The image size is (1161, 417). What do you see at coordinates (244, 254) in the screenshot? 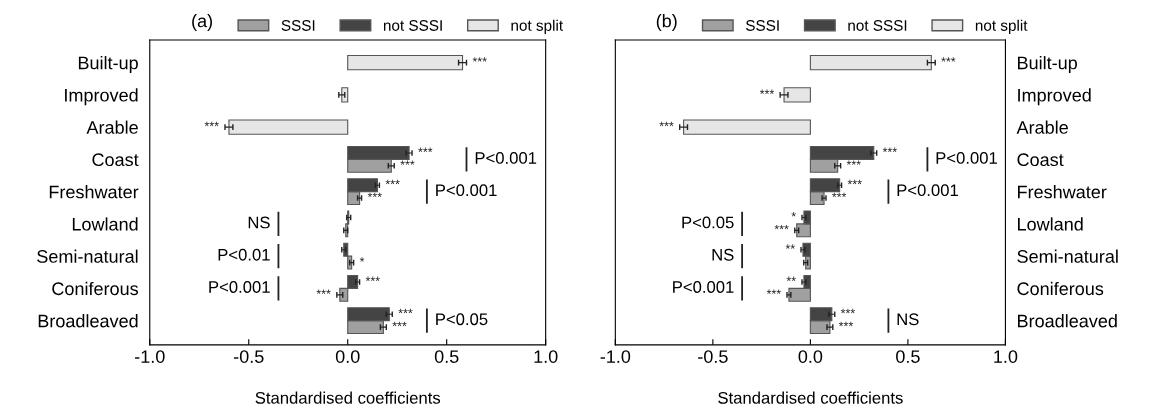
I see `annotation: P<0.01` at bounding box center [244, 254].